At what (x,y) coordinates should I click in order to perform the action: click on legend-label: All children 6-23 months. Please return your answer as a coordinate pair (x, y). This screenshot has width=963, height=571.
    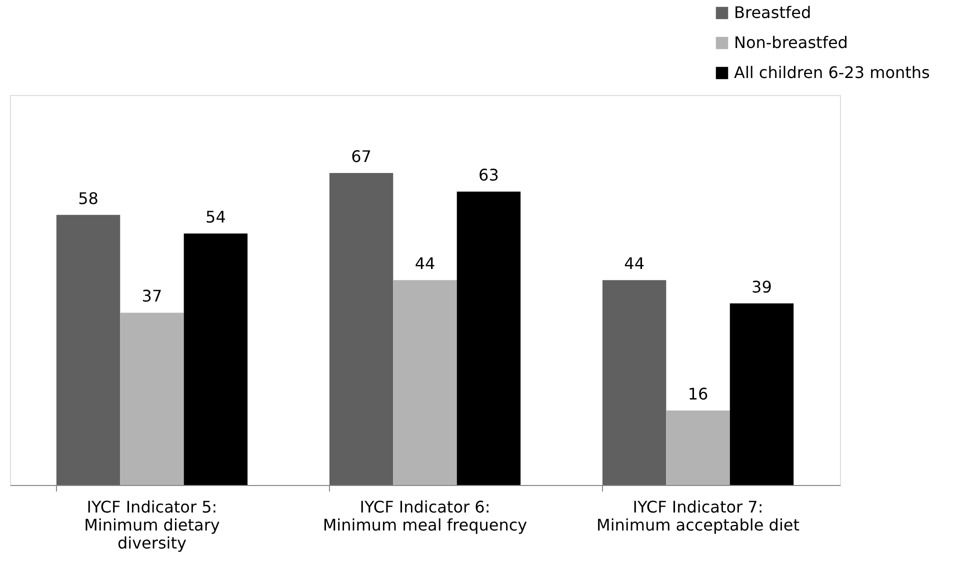
    Looking at the image, I should click on (832, 72).